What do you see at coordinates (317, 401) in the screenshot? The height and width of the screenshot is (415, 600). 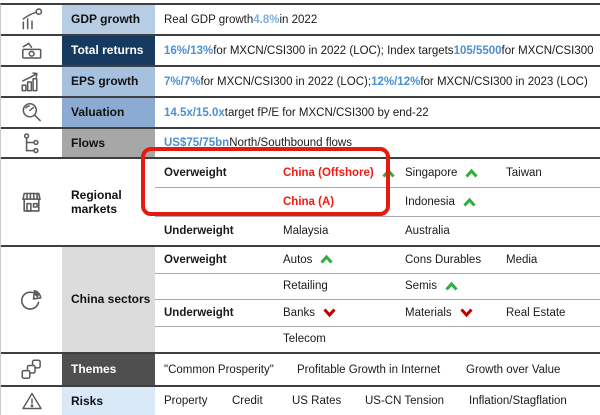 I see `risk-item: US Rates` at bounding box center [317, 401].